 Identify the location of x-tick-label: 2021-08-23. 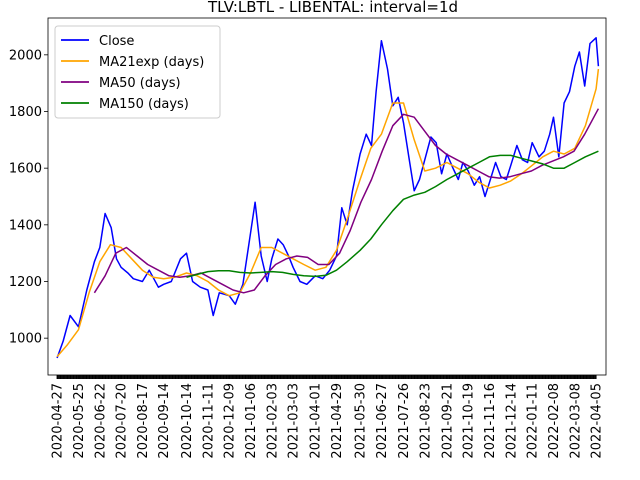
(425, 421).